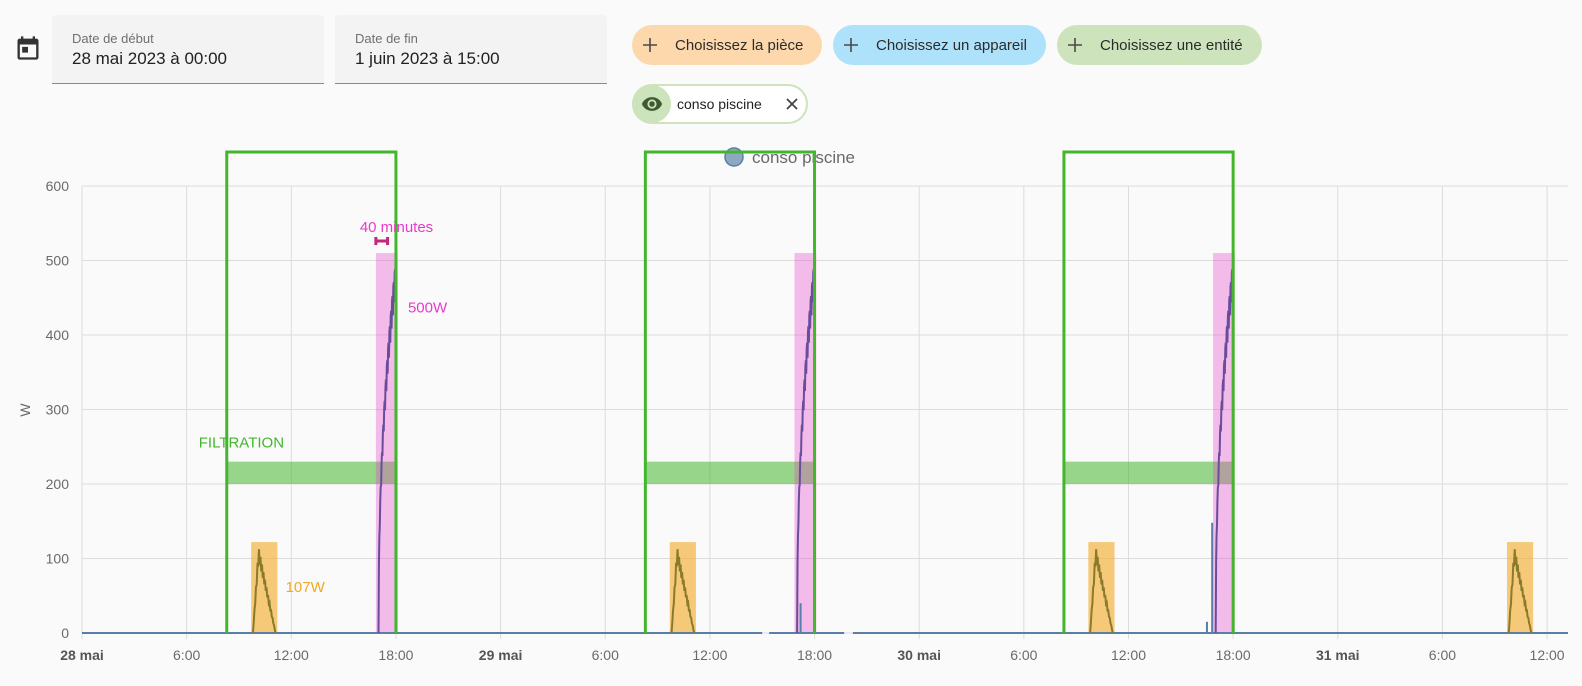  Describe the element at coordinates (58, 261) in the screenshot. I see `y-tick-label: 500` at that location.